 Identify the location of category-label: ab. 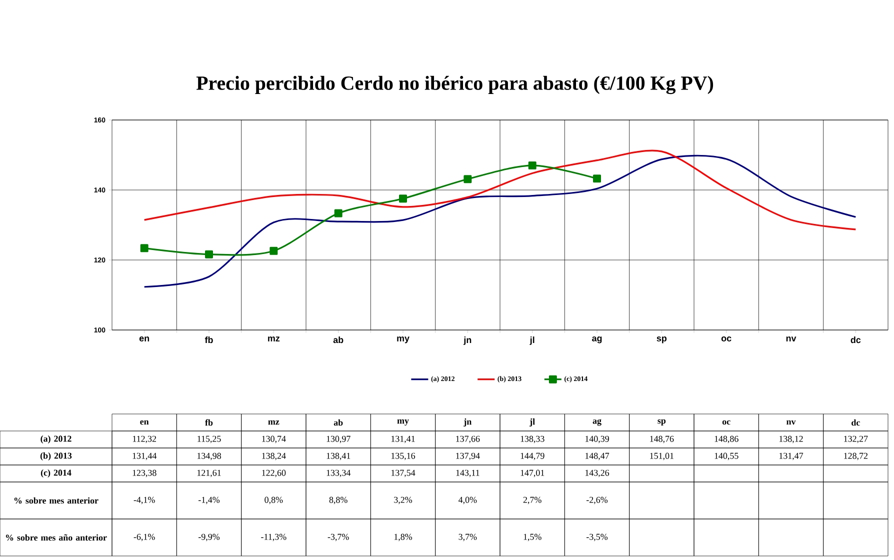
(338, 422).